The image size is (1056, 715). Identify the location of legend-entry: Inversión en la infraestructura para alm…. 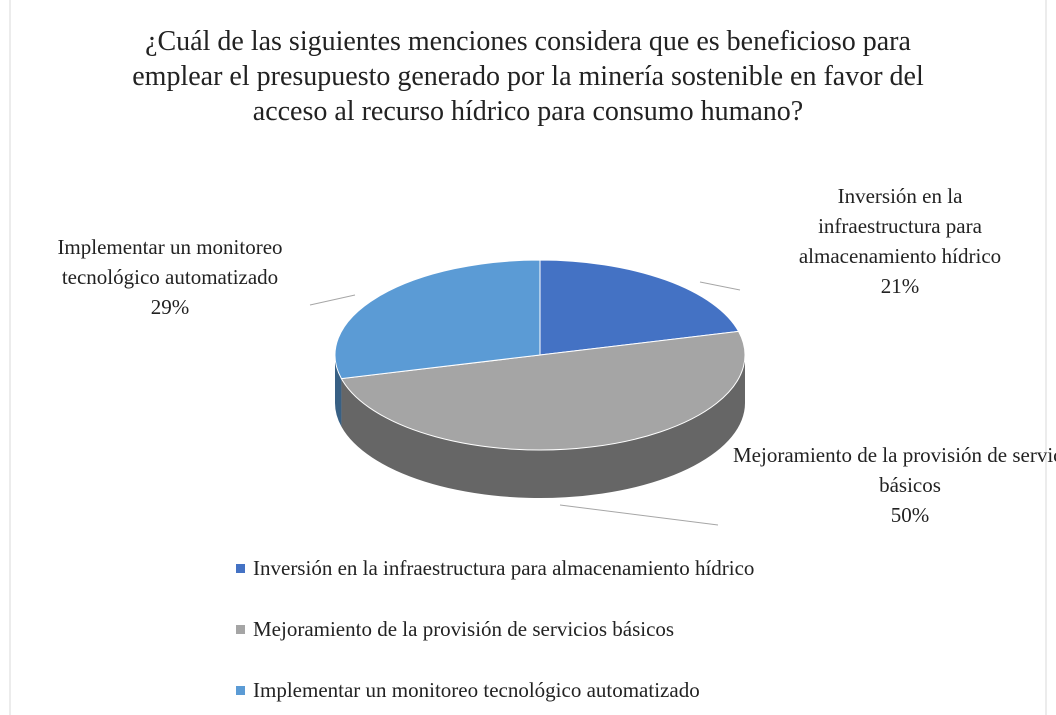
(495, 568).